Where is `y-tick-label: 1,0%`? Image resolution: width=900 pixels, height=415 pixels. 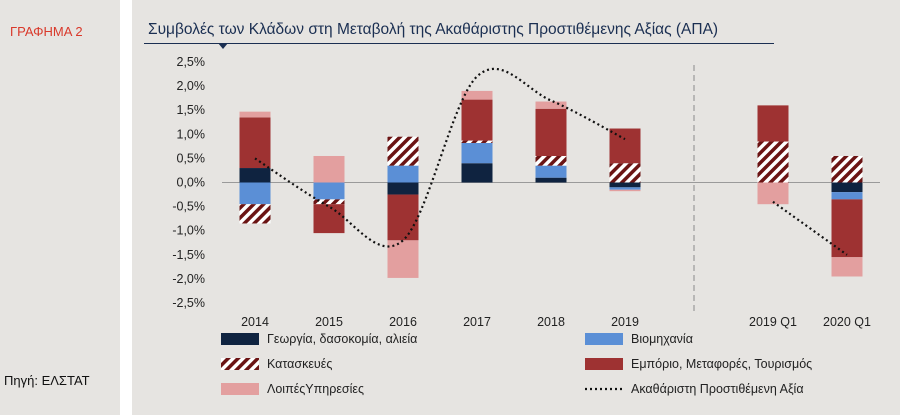 y-tick-label: 1,0% is located at coordinates (191, 134).